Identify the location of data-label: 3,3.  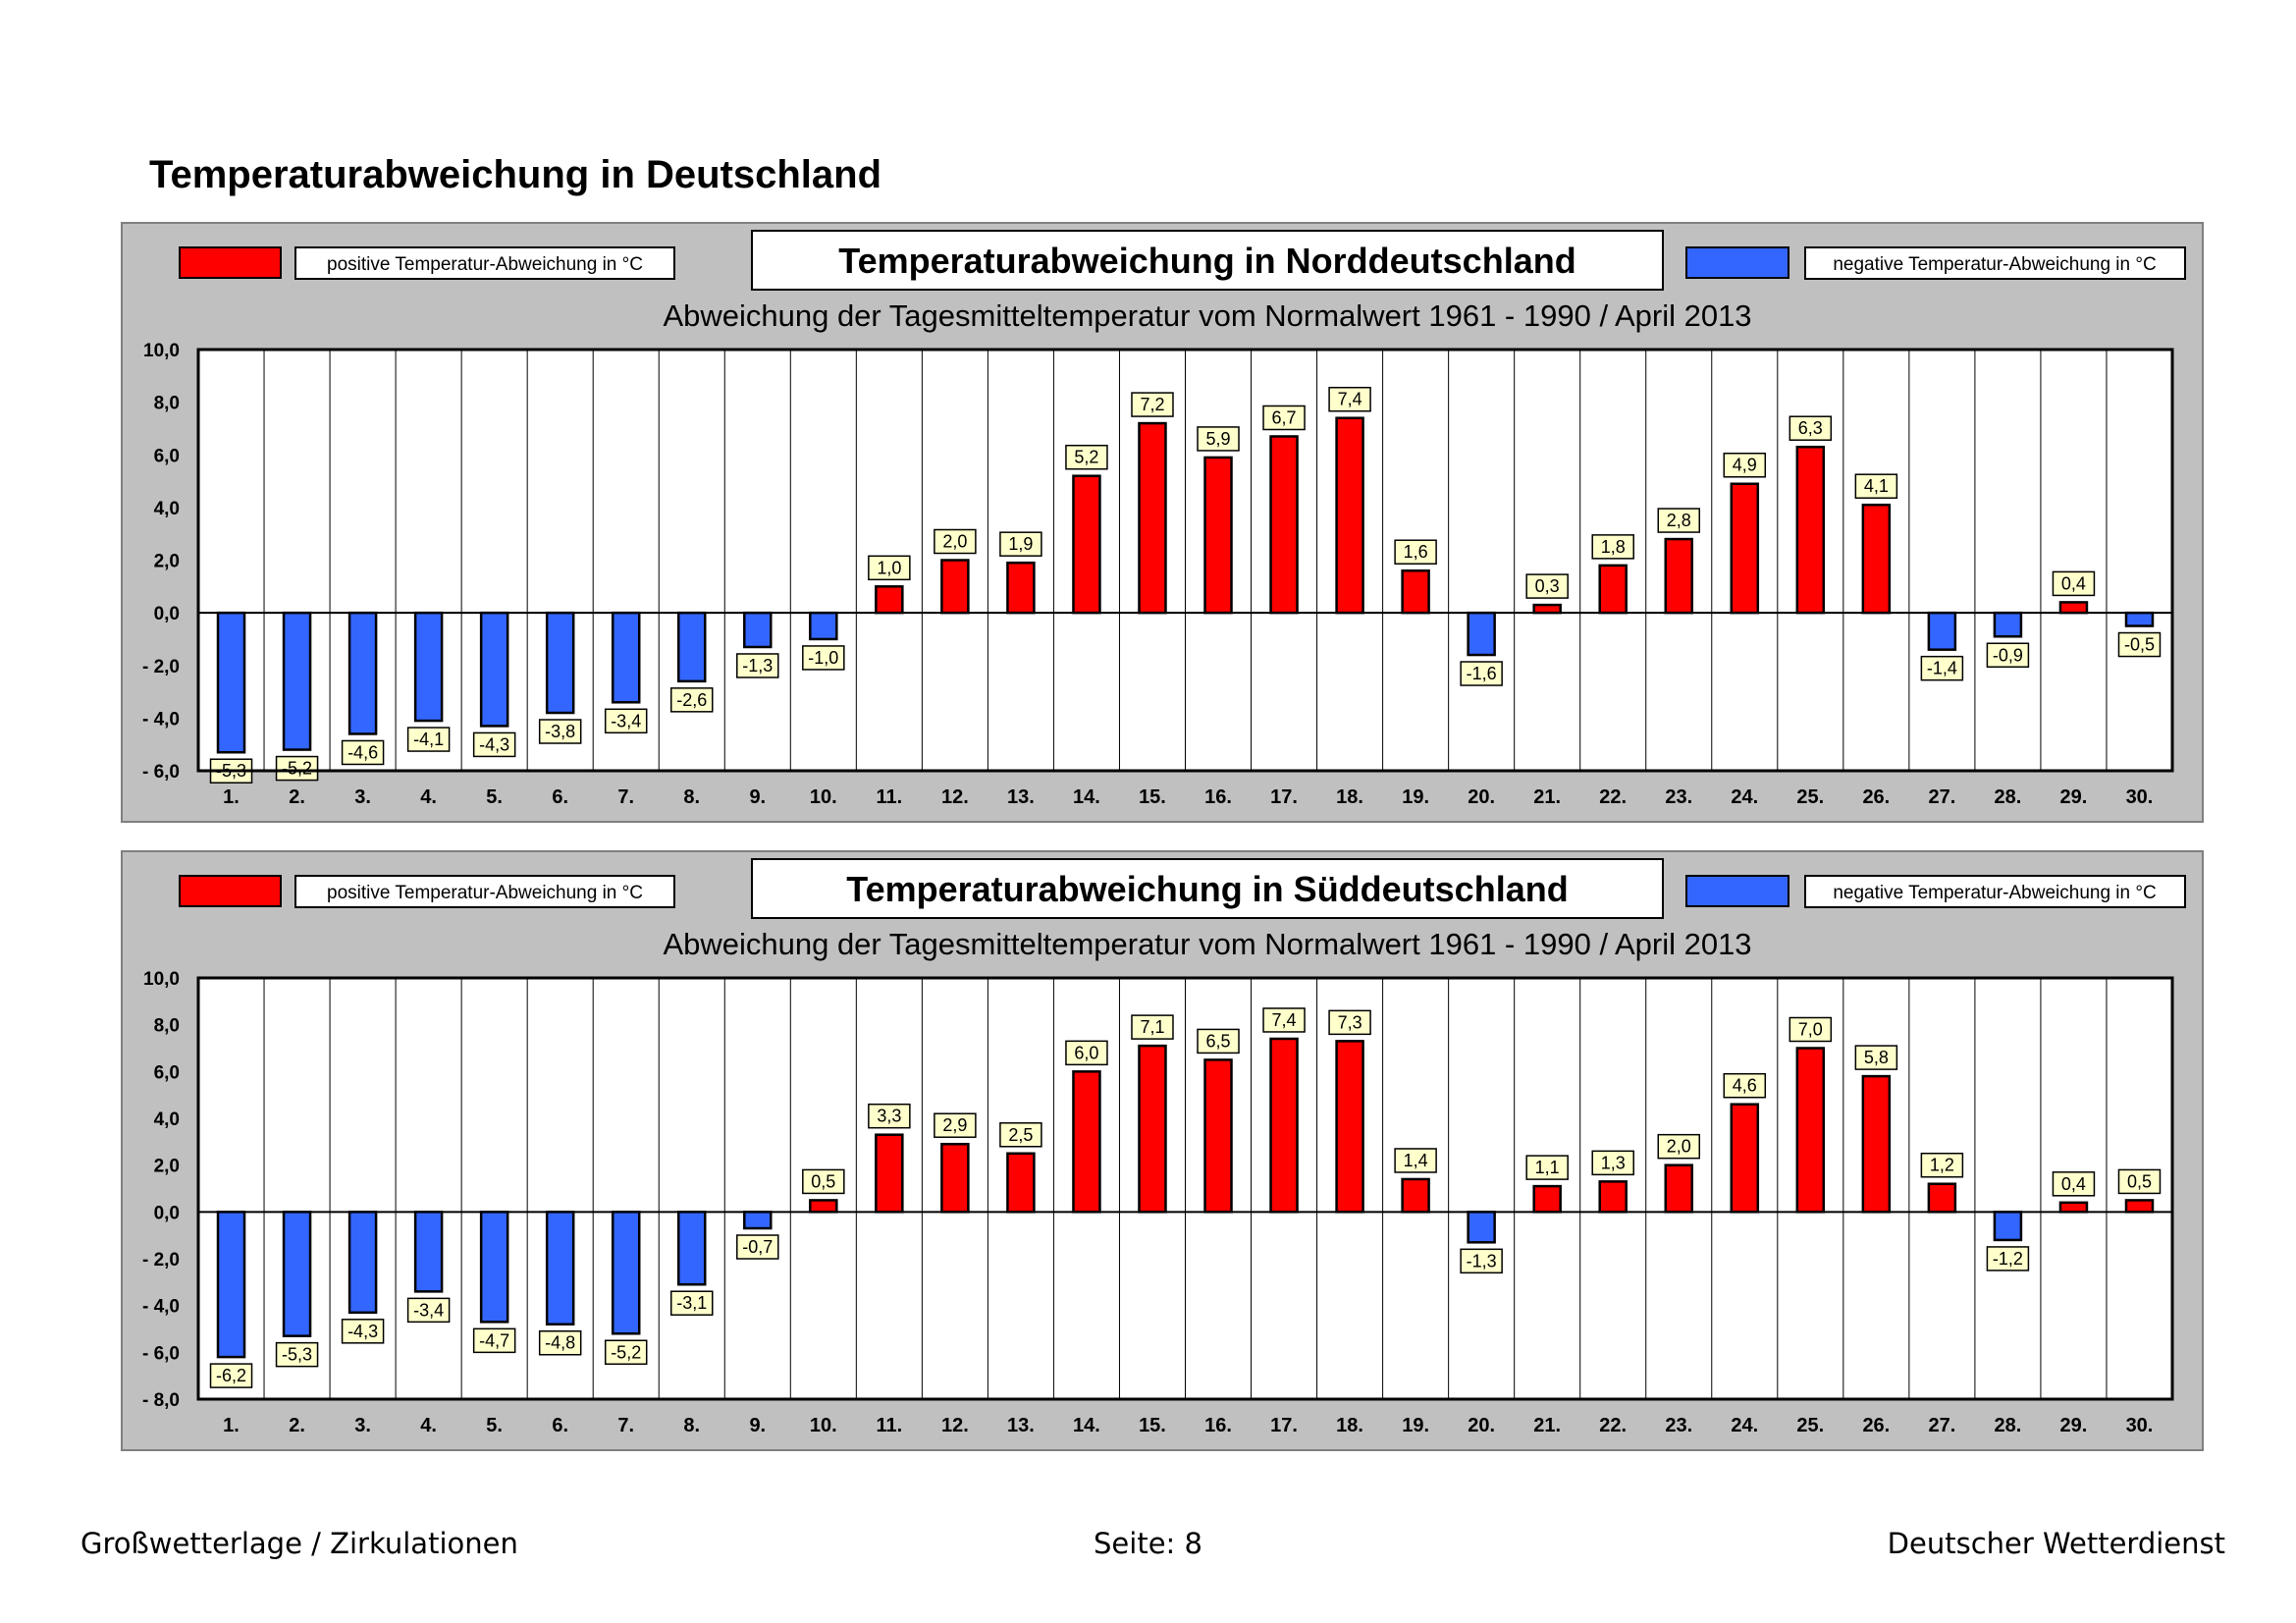
(889, 1116).